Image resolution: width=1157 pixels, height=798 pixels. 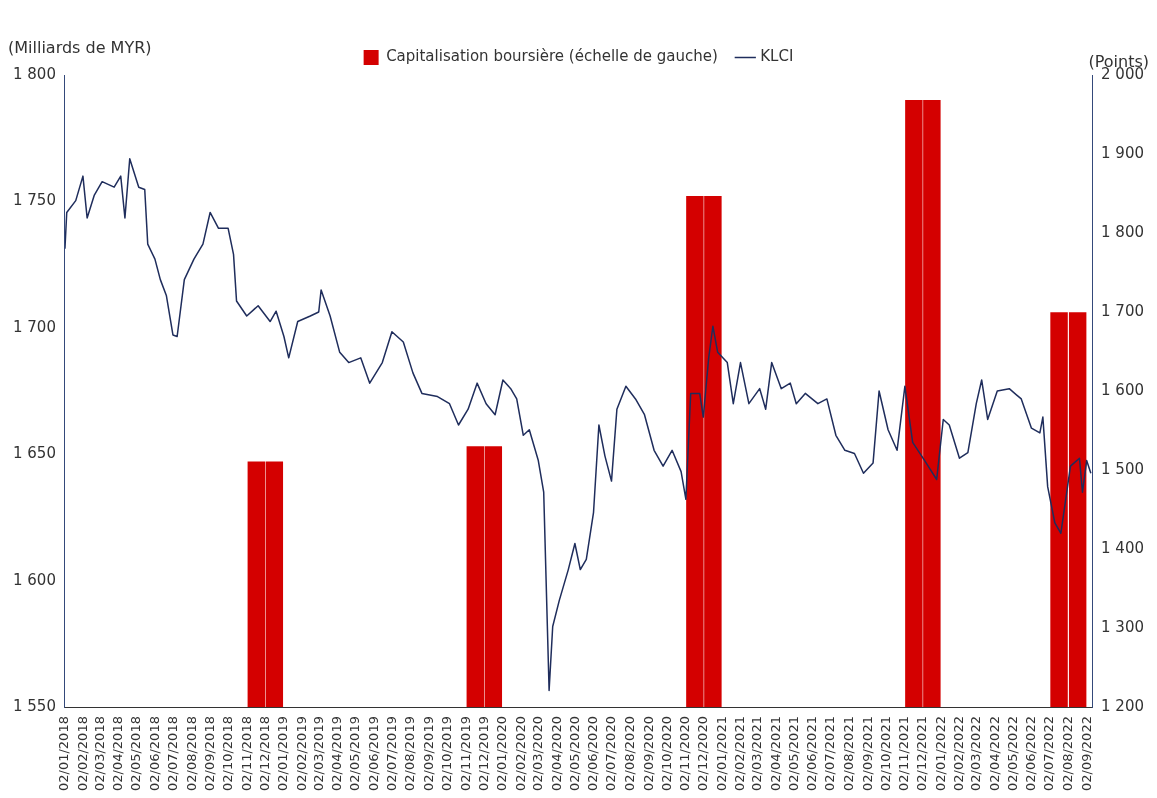 I want to click on x-tick-label: 02/05/2019, so click(x=355, y=754).